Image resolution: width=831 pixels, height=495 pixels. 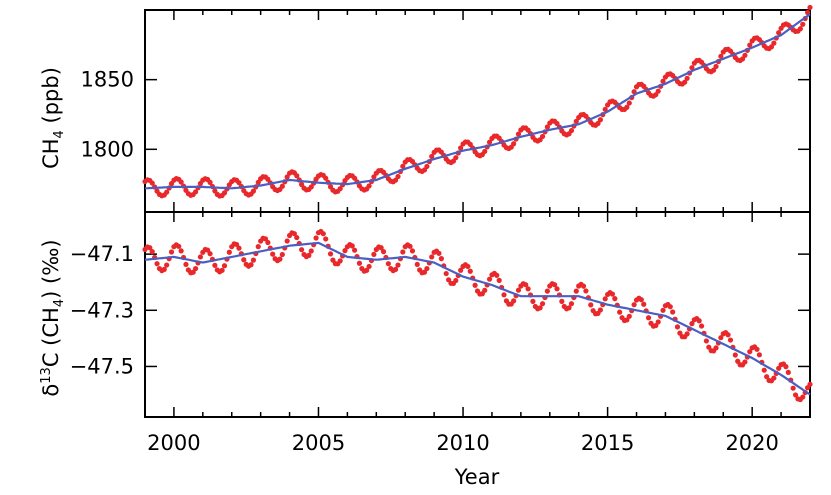 I want to click on ch4-ylabel-main: CH, so click(x=51, y=153).